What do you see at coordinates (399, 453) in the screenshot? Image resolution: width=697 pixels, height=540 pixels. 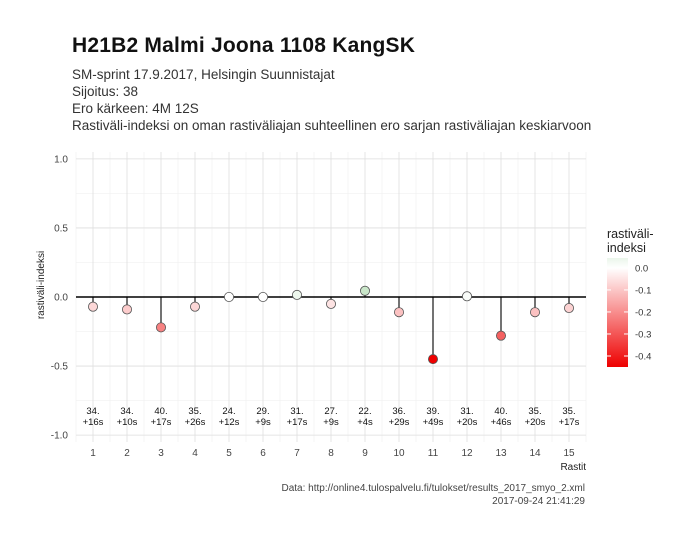 I see `x-tick-label: 10` at bounding box center [399, 453].